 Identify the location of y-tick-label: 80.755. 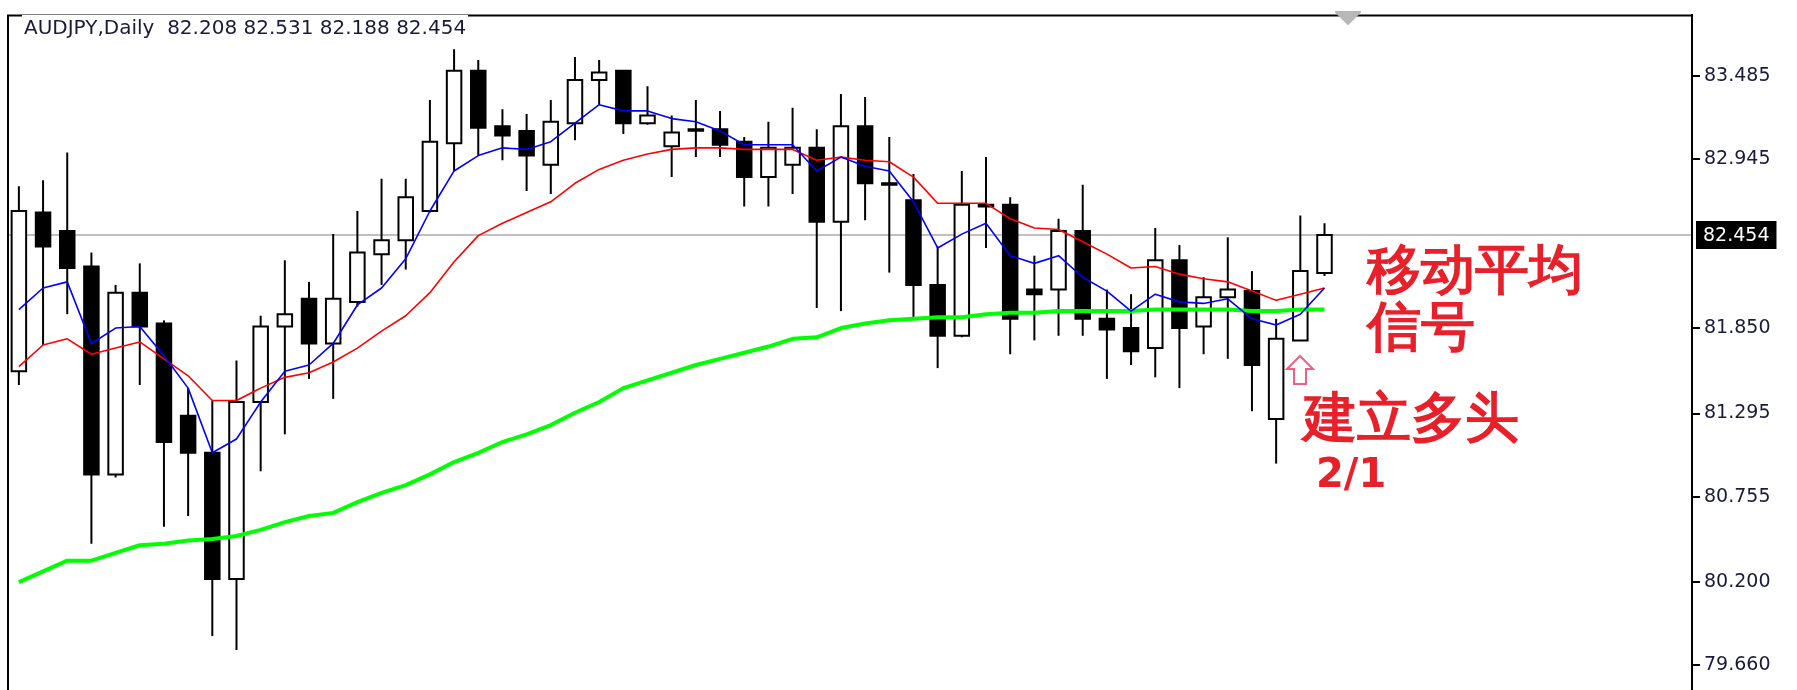
(1737, 494).